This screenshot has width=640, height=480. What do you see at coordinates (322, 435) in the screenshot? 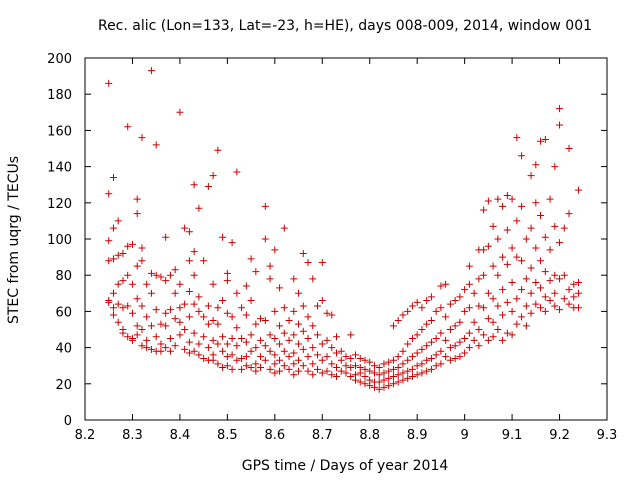
I see `x-tick-label: 8.7` at bounding box center [322, 435].